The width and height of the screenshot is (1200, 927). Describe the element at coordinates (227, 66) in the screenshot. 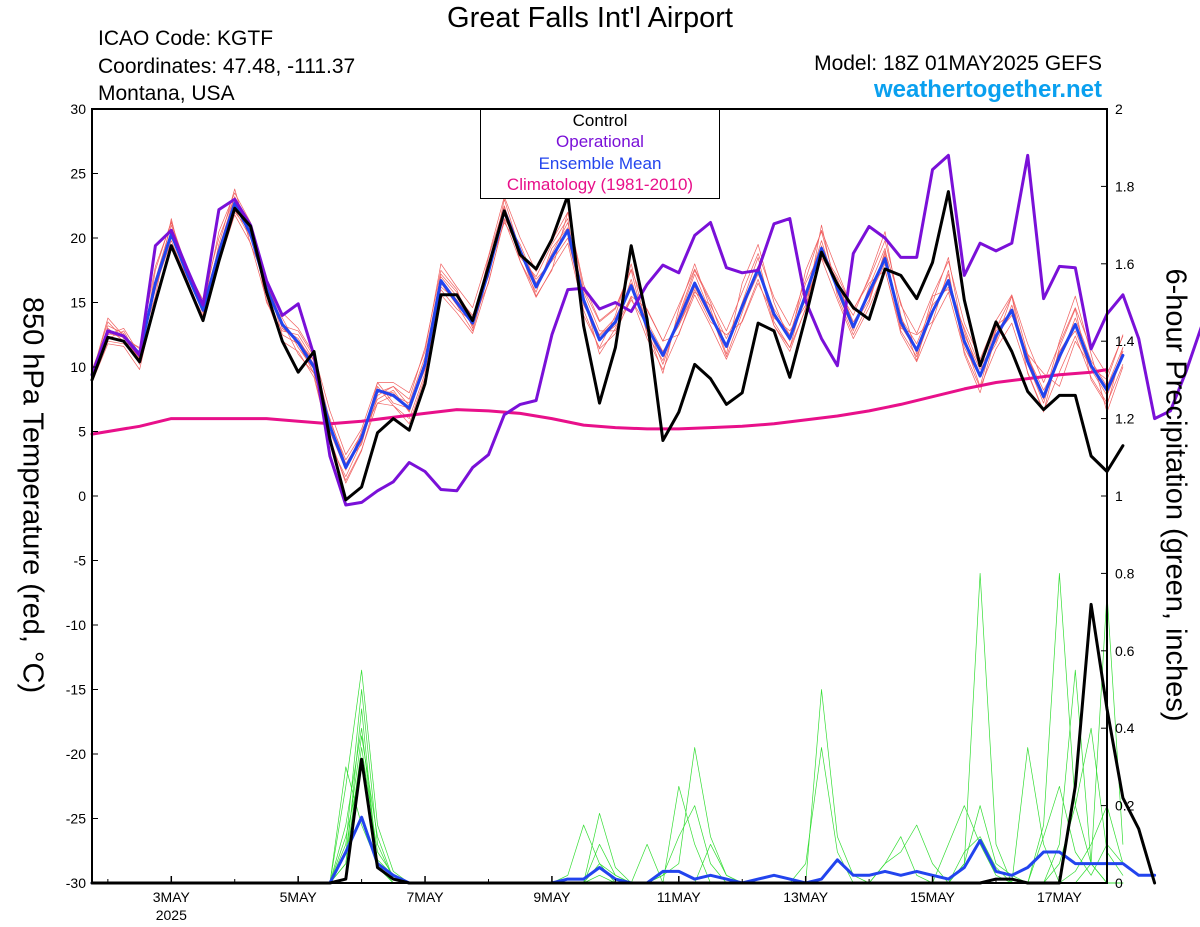

I see `coordinates: Coordinates: 47.48, -111.37` at that location.